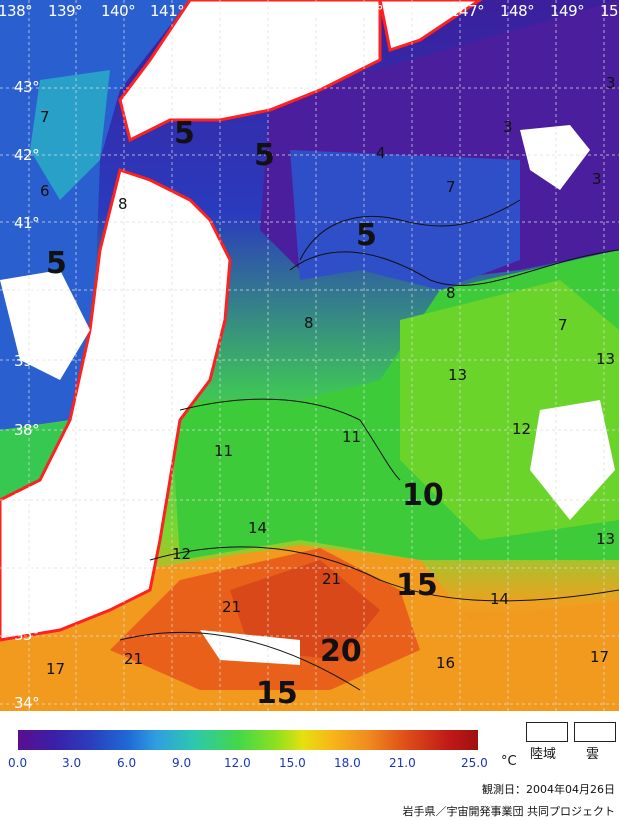 This screenshot has width=619, height=820. What do you see at coordinates (509, 811) in the screenshot?
I see `credit-line: 岩手県／宇宙開発事業団 共同プロジェクト` at bounding box center [509, 811].